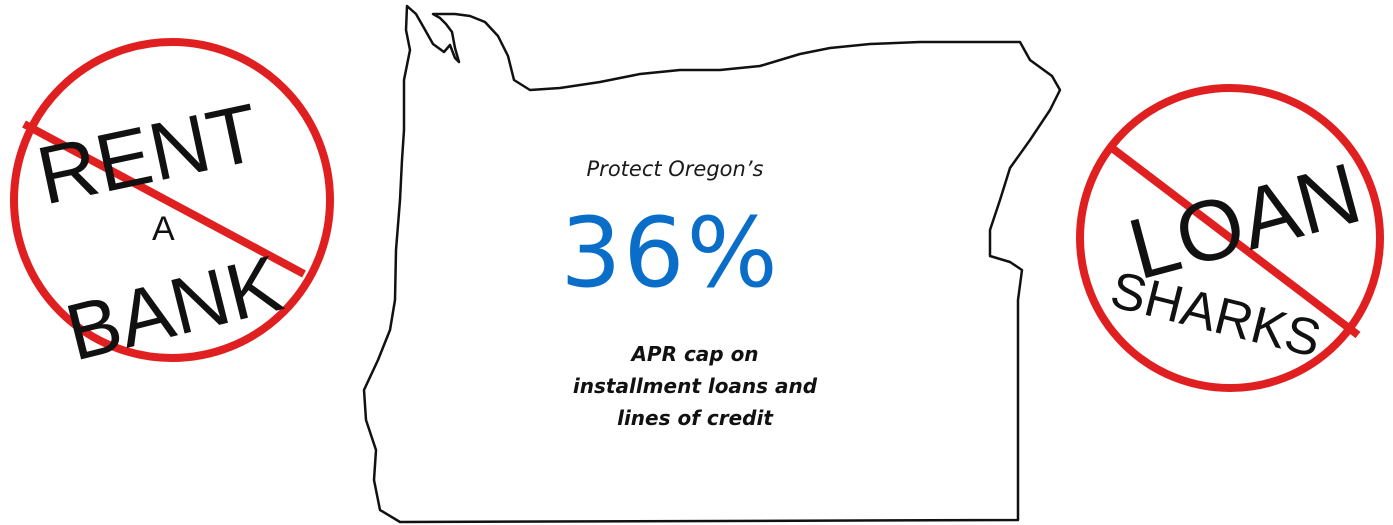 This screenshot has width=1393, height=525. Describe the element at coordinates (163, 229) in the screenshot. I see `sign-word-a: A` at that location.